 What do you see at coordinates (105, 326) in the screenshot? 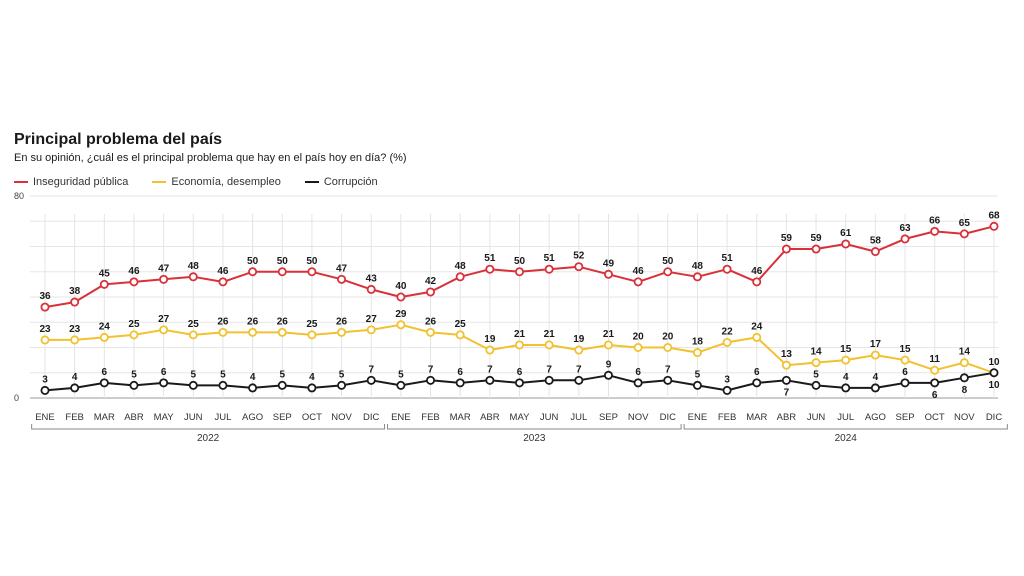
I see `data-label: 24` at bounding box center [105, 326].